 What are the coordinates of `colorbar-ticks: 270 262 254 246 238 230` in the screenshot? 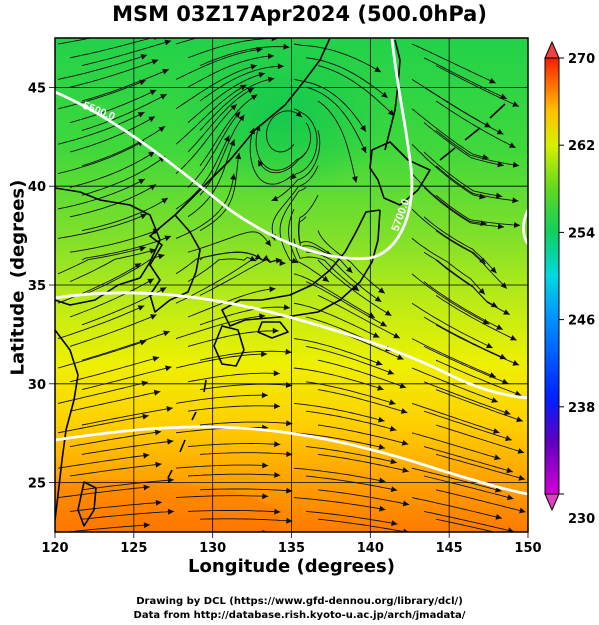 It's located at (577, 289).